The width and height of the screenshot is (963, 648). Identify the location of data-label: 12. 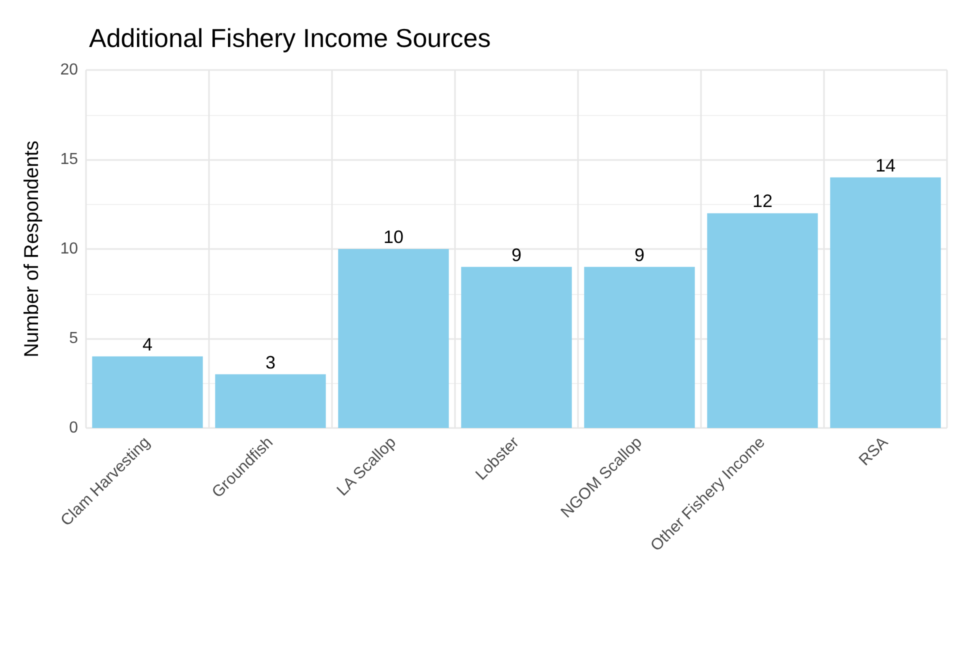
(762, 201).